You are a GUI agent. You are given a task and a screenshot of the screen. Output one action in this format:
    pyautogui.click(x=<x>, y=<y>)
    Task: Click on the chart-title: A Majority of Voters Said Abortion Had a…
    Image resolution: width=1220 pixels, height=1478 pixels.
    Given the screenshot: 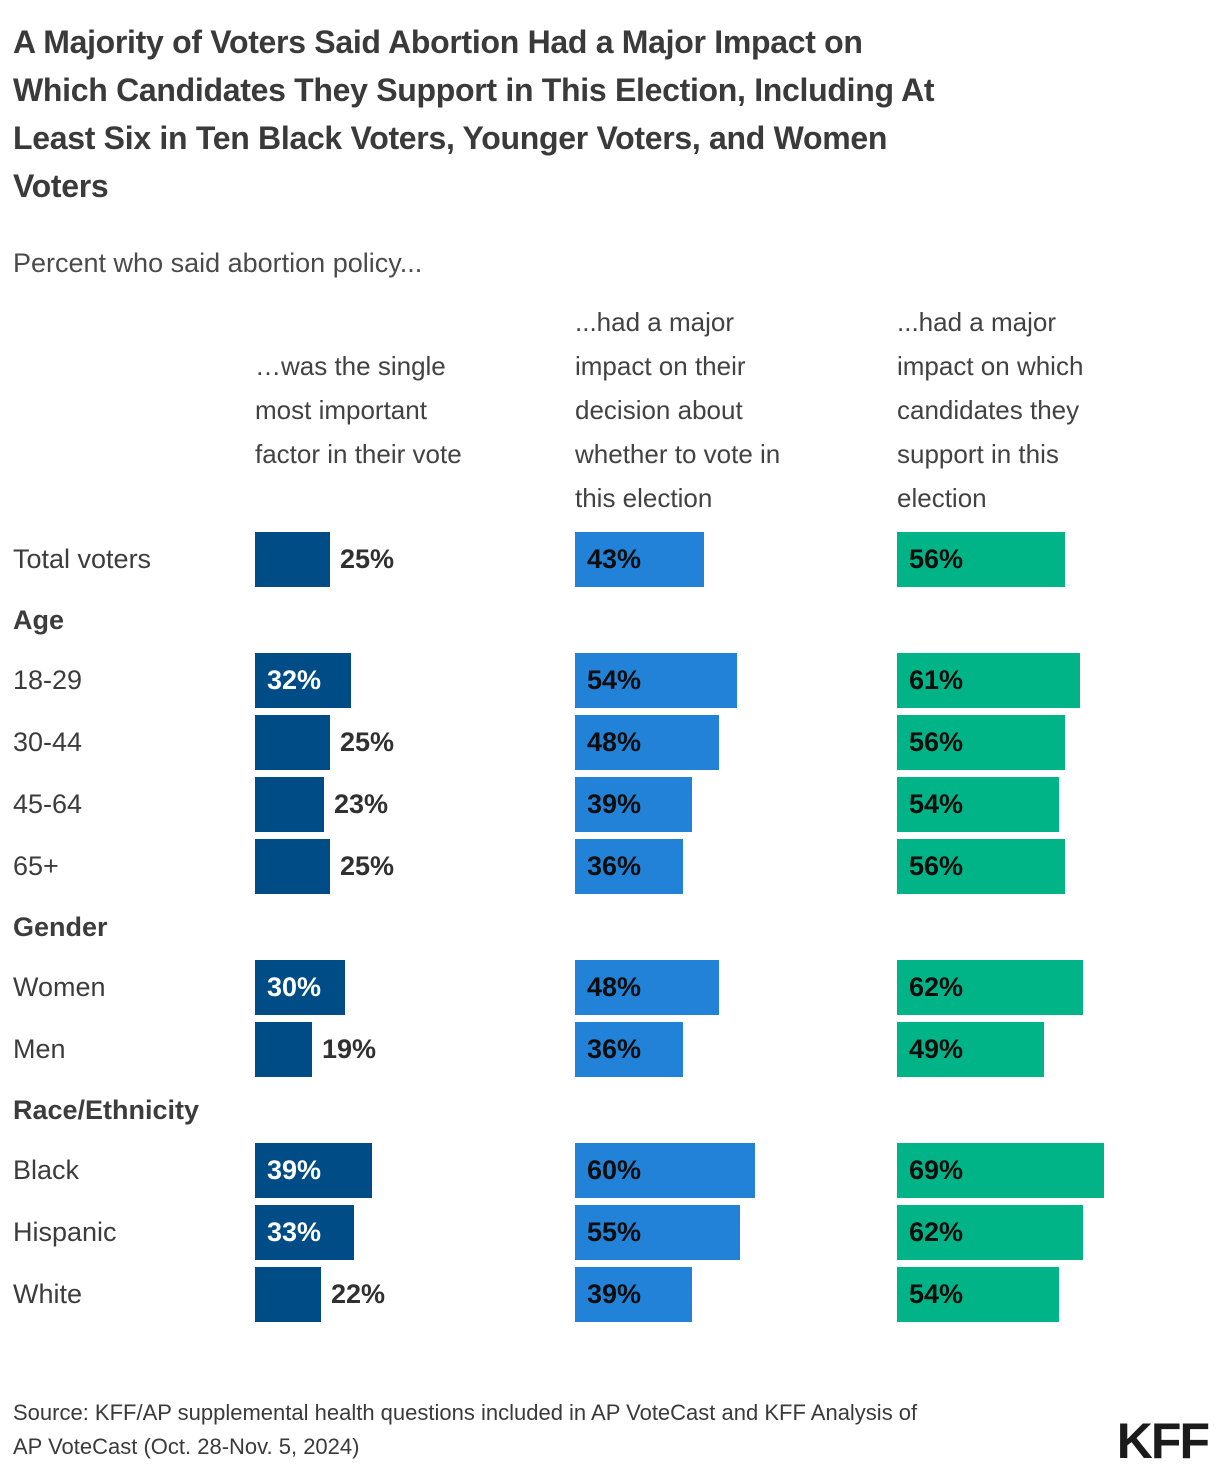 What is the action you would take?
    pyautogui.click(x=474, y=114)
    